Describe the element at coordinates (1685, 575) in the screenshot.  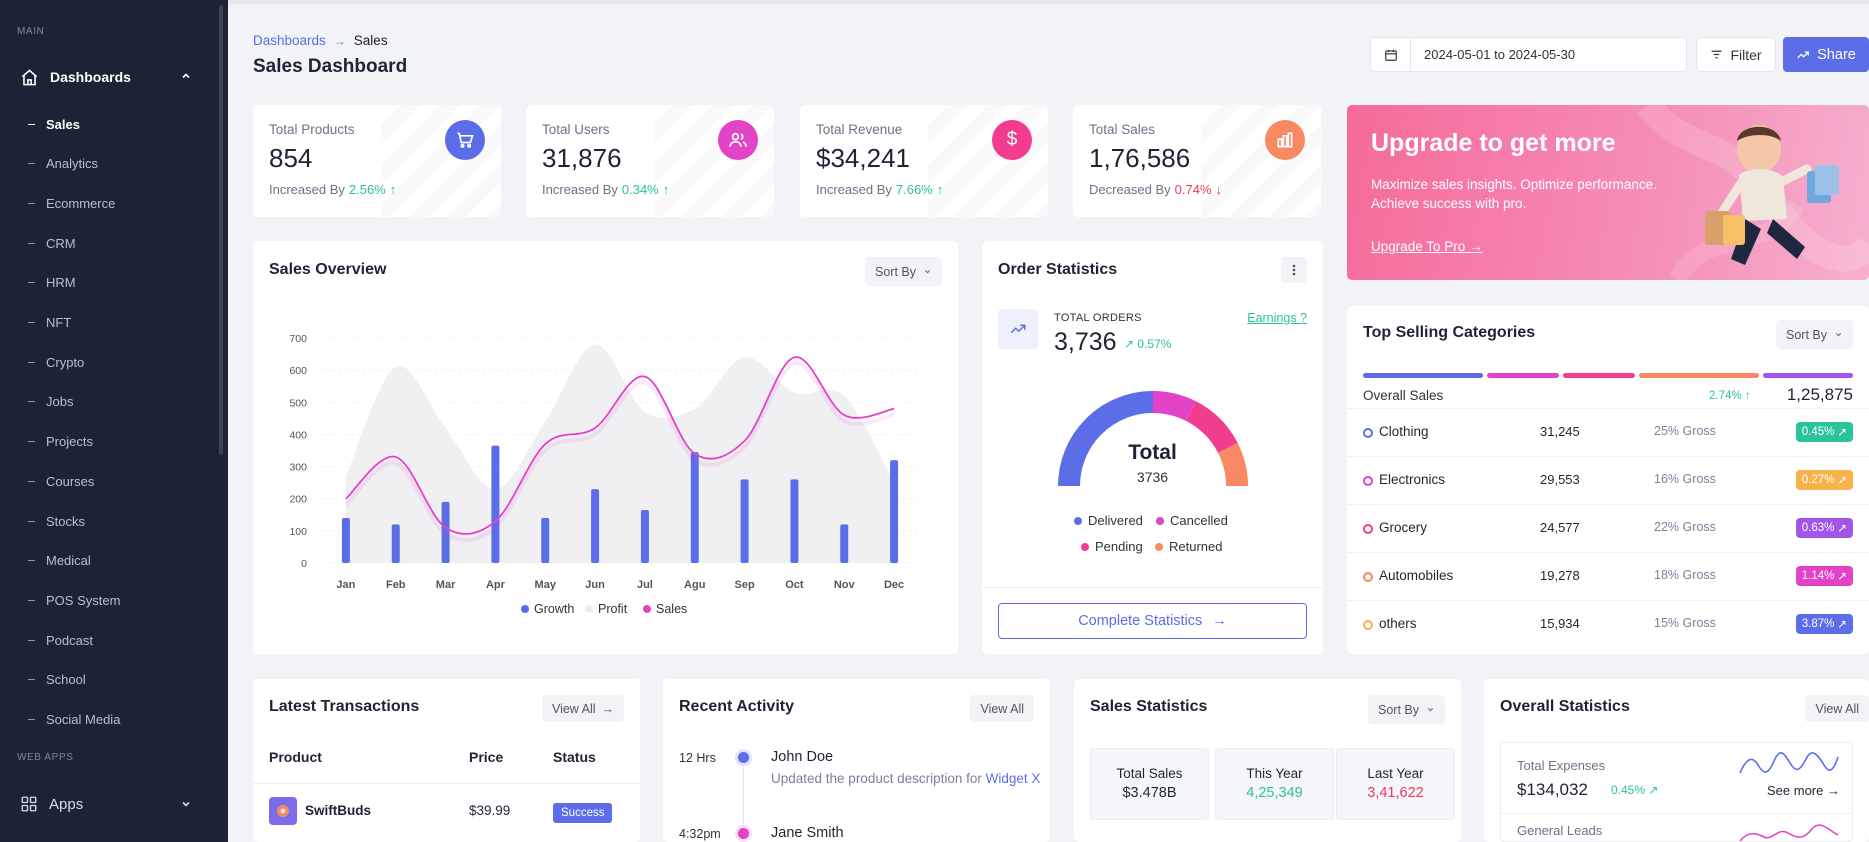
I see `category-gross: 18% Gross` at that location.